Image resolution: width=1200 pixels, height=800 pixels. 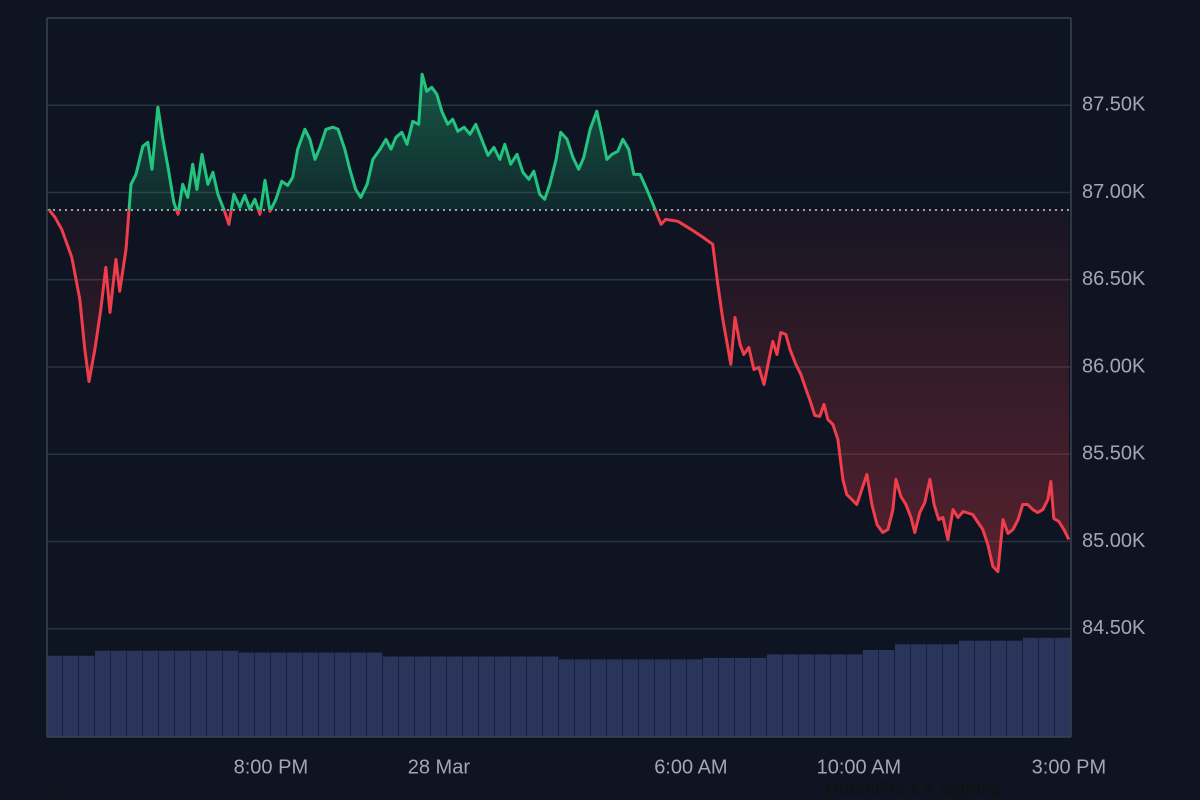 I want to click on x-tick-label: 8:00 PM, so click(x=271, y=767).